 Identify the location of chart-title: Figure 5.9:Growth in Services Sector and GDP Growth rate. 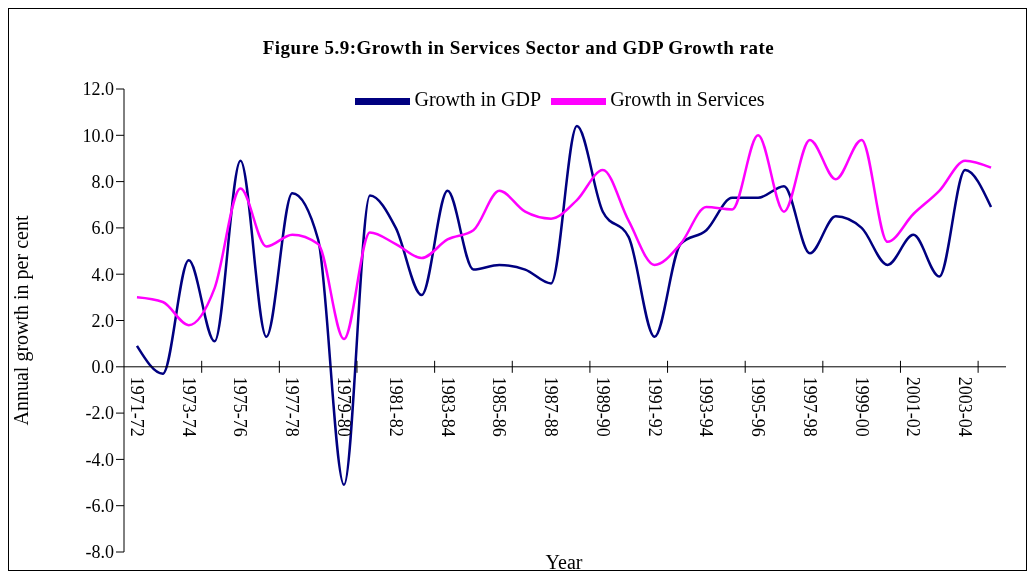
(518, 48).